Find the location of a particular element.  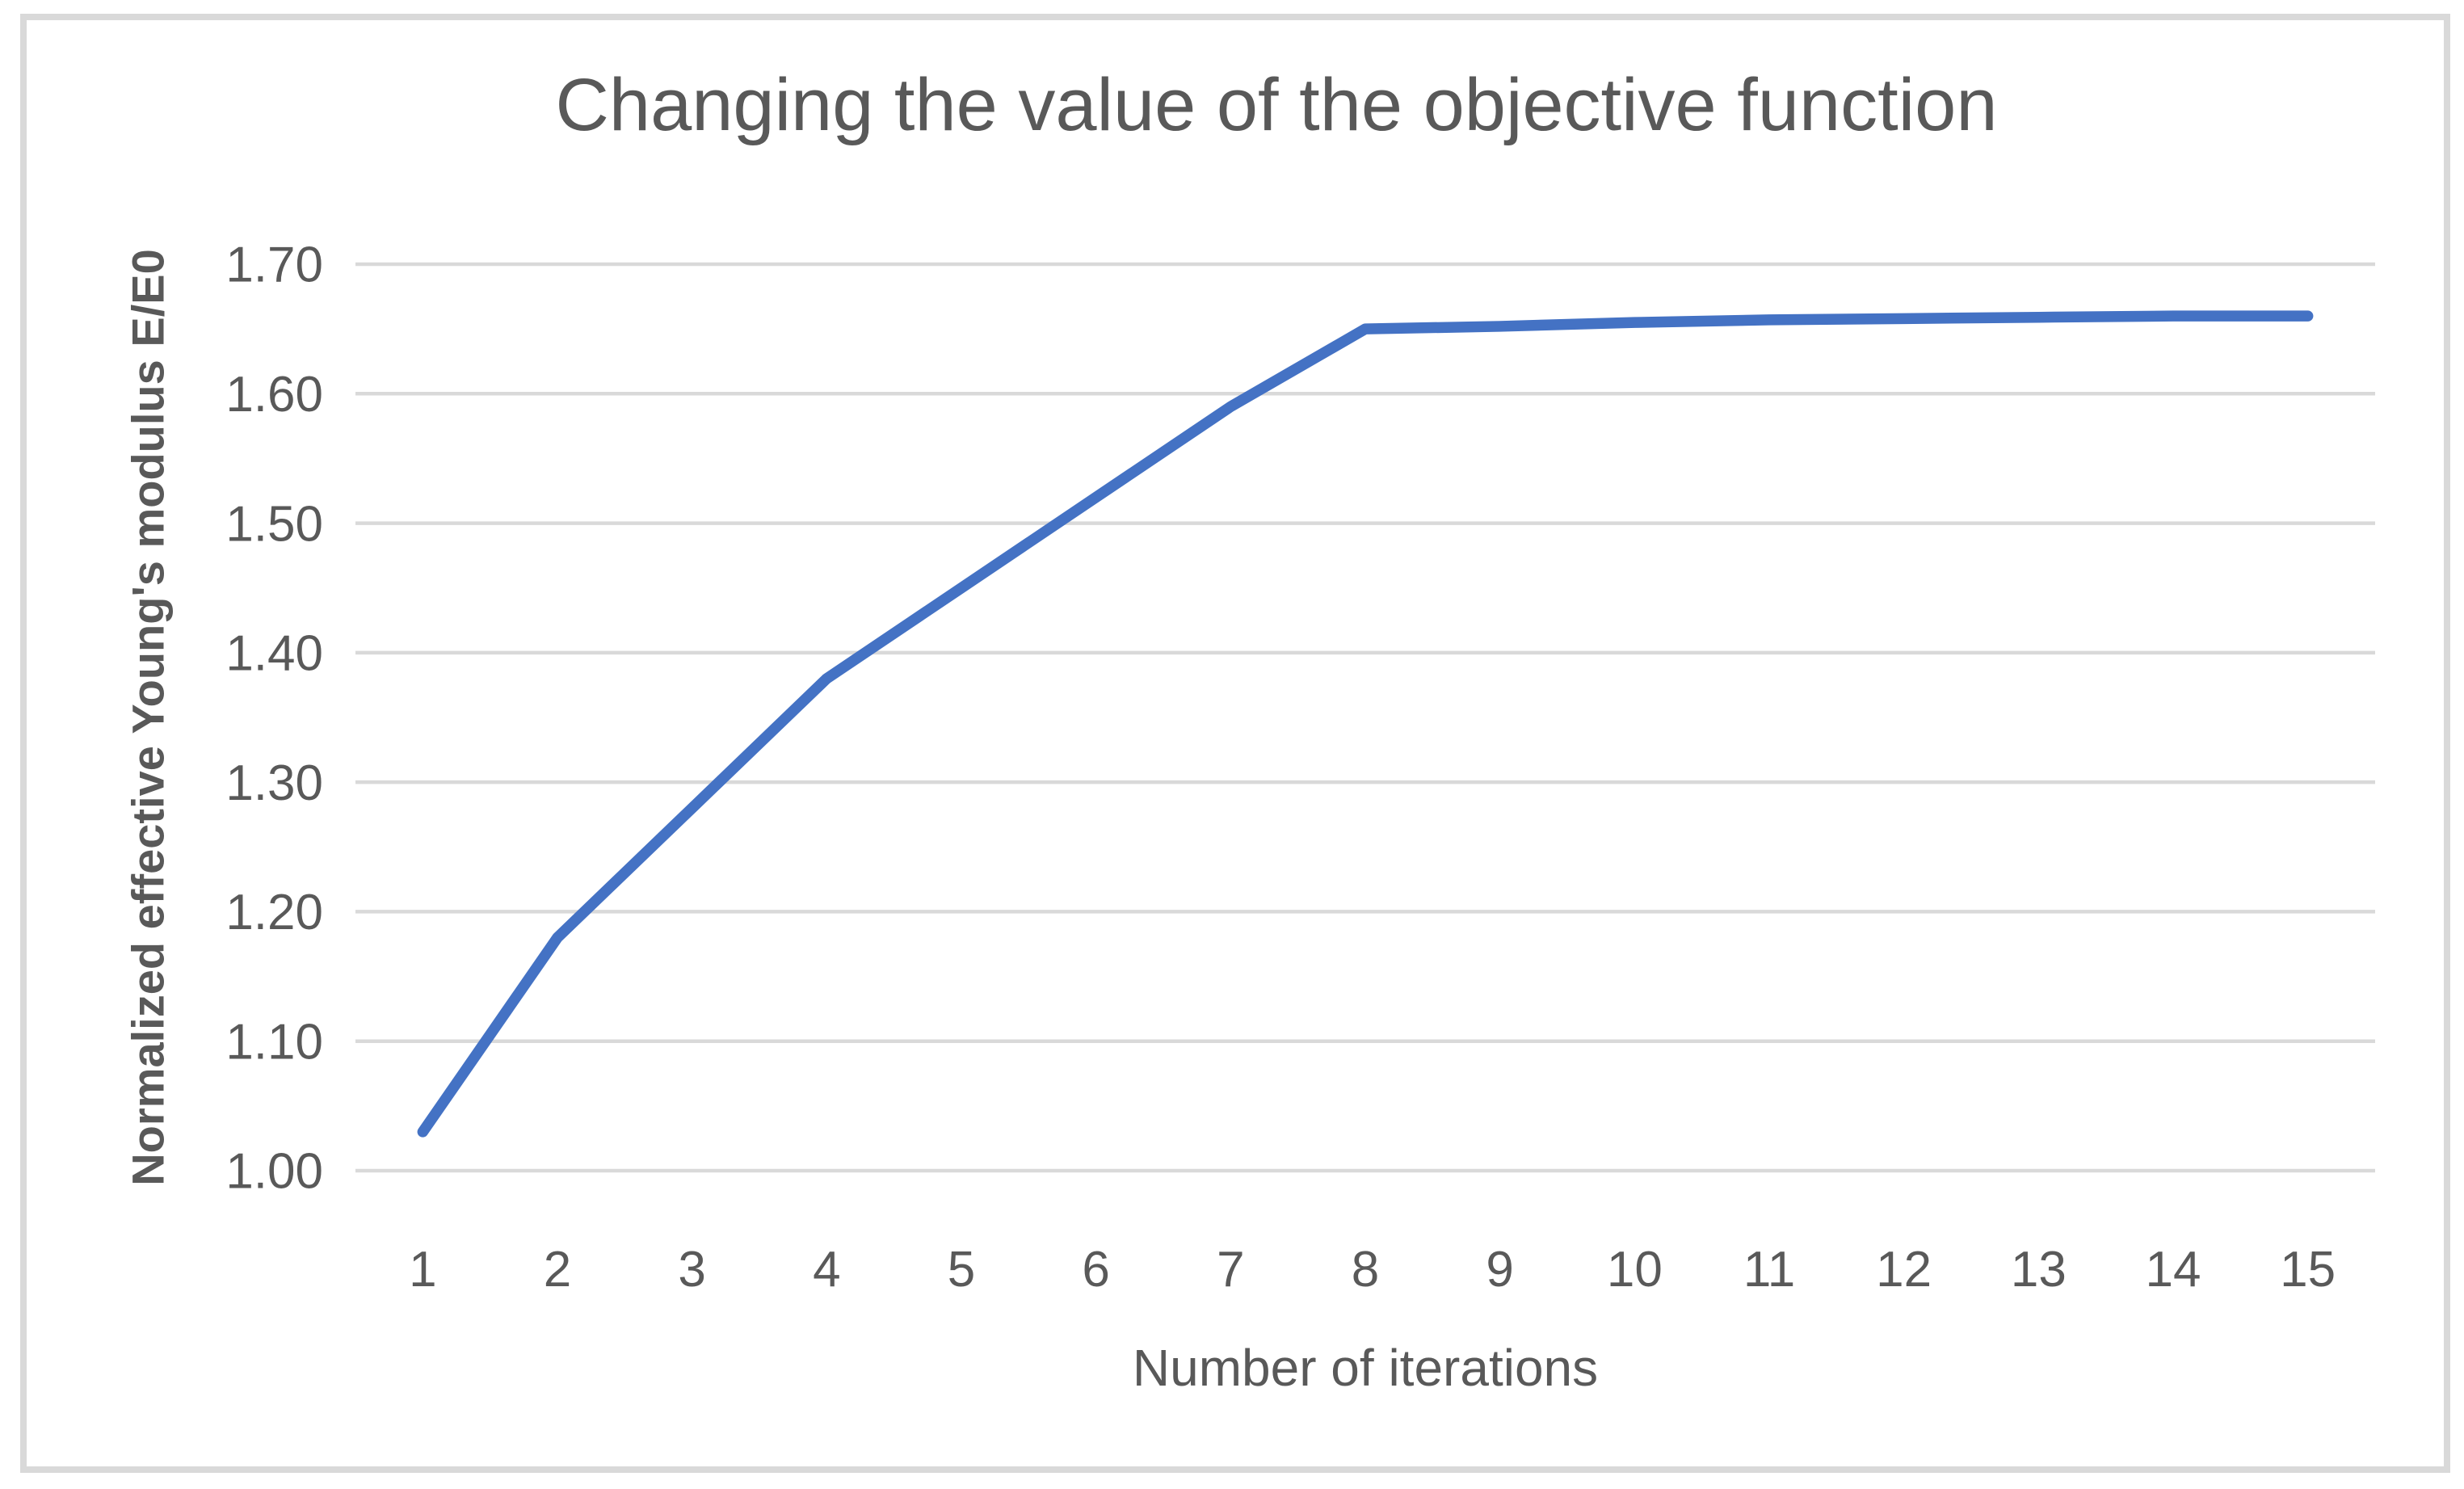

x-tick-label: 14 is located at coordinates (2173, 1270).